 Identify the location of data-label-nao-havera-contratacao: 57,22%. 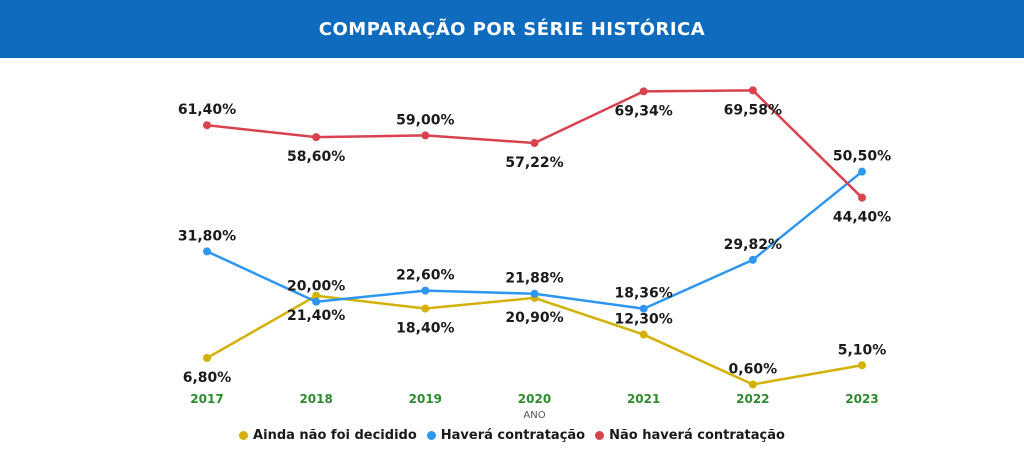
(534, 163).